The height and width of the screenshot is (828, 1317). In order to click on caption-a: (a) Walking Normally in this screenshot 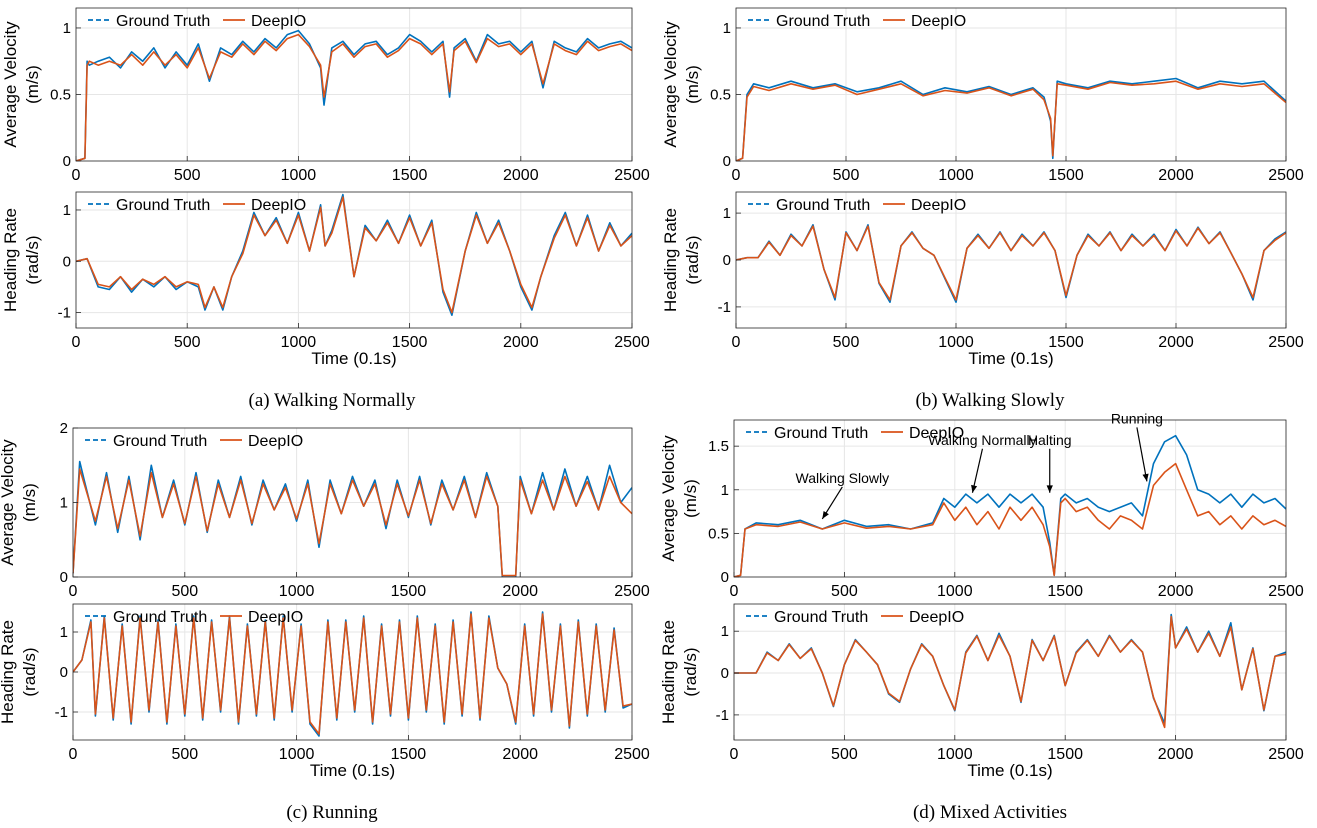, I will do `click(332, 400)`.